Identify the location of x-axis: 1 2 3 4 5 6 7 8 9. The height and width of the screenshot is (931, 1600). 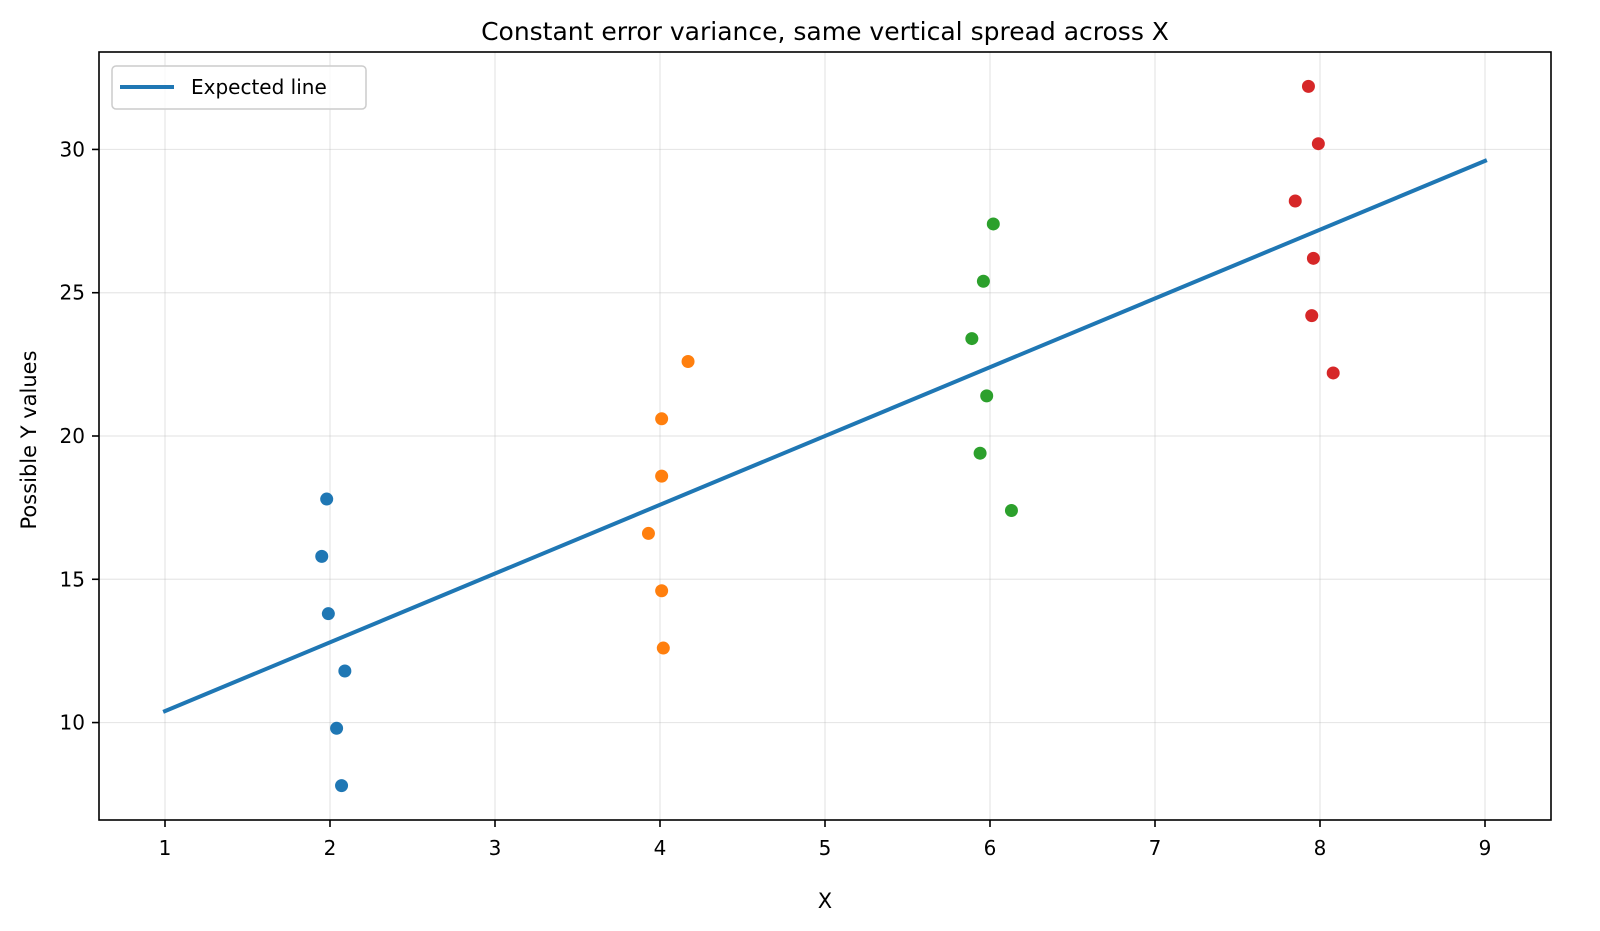
(825, 840).